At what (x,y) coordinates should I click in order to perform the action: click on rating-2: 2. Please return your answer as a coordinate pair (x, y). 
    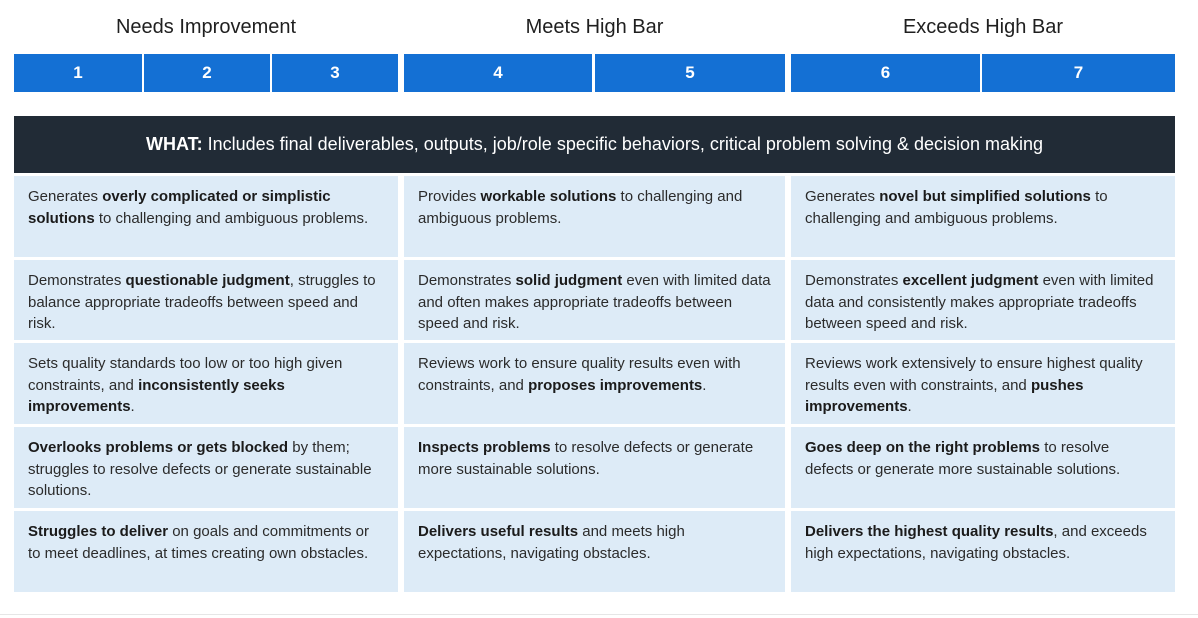
    Looking at the image, I should click on (207, 73).